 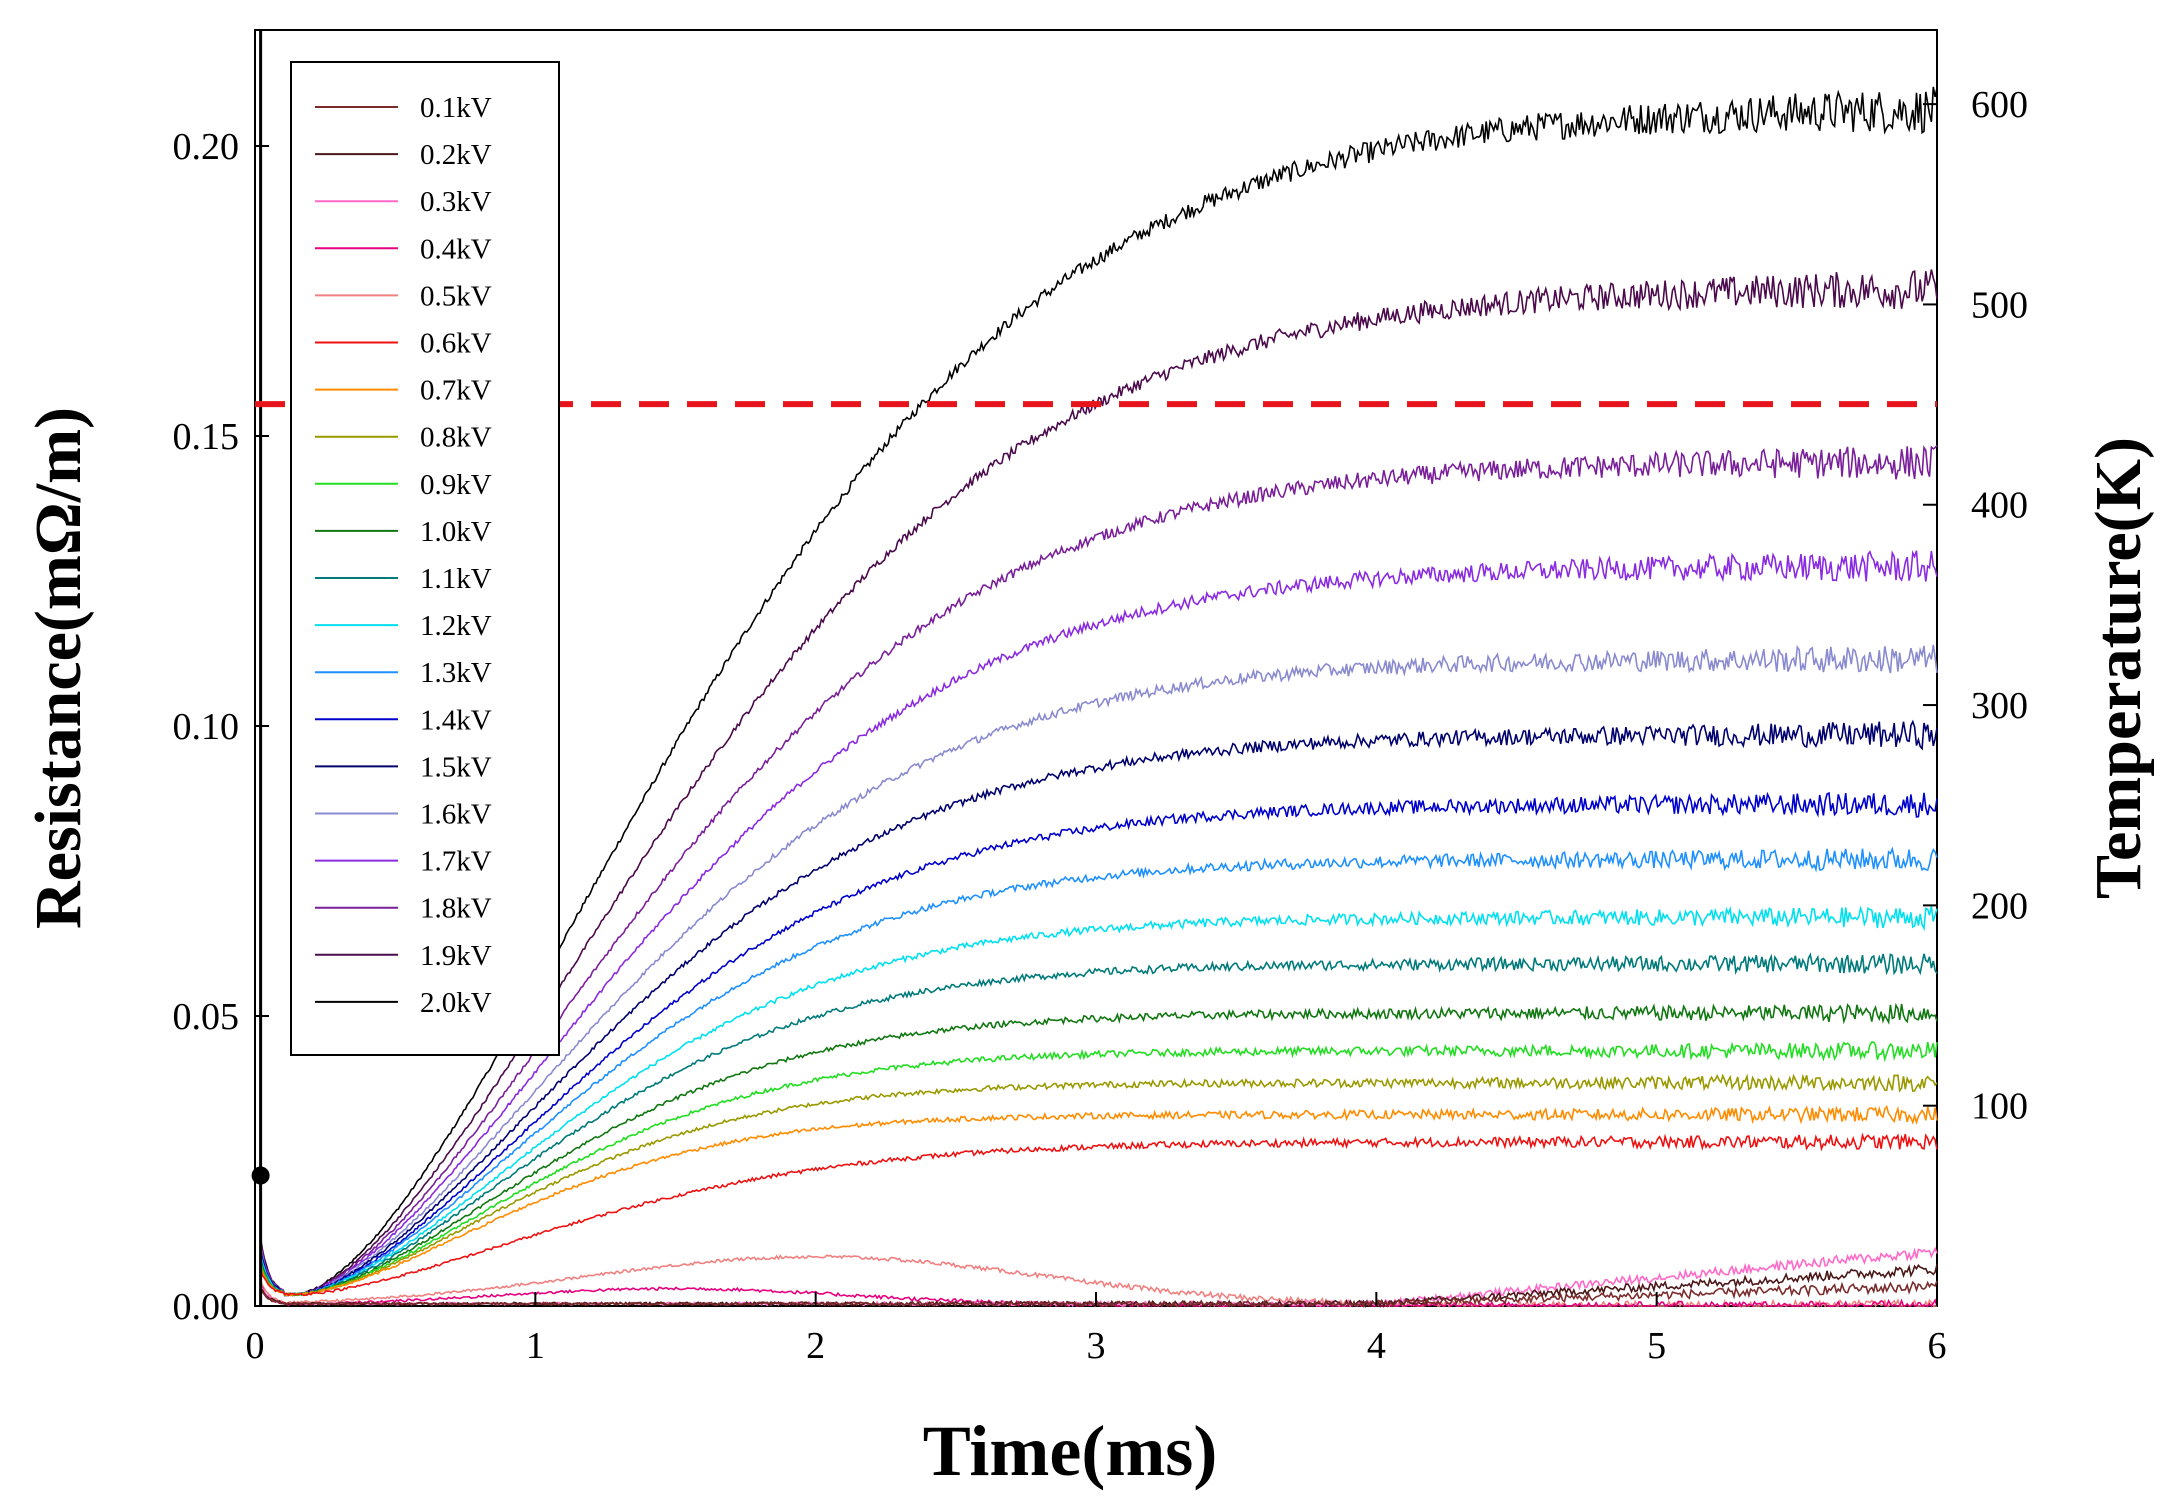 I want to click on legend-label: 1.1kV, so click(x=456, y=579).